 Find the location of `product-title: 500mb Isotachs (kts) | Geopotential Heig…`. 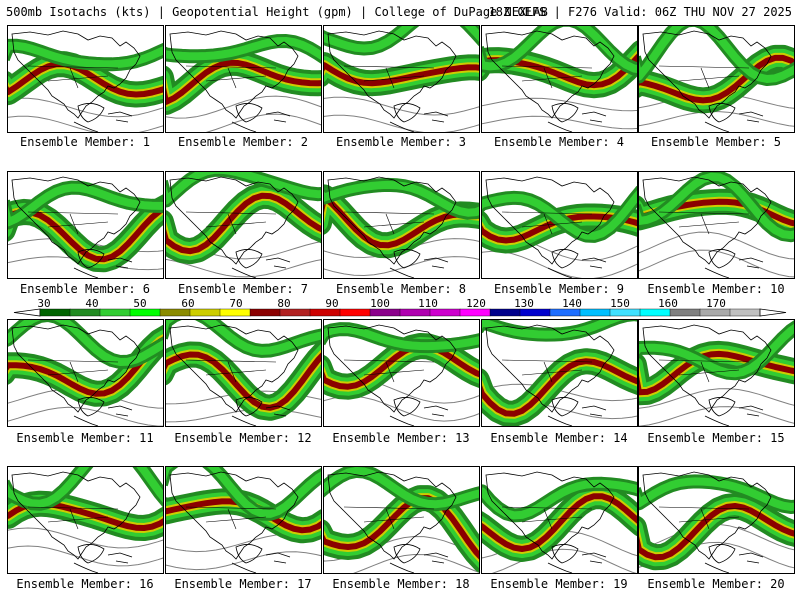

product-title: 500mb Isotachs (kts) | Geopotential Heig… is located at coordinates (277, 12).